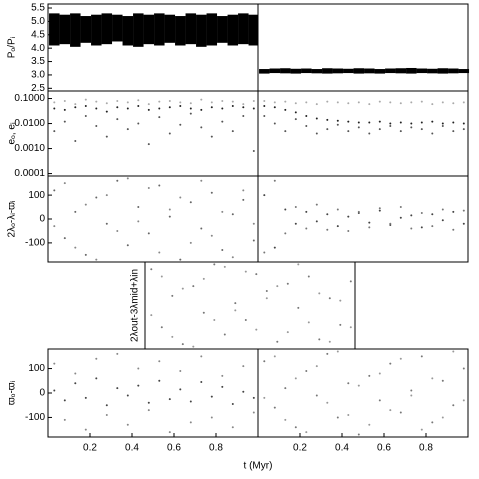 This screenshot has width=479, height=479. What do you see at coordinates (38, 61) in the screenshot?
I see `y-tick-label: 3.5` at bounding box center [38, 61].